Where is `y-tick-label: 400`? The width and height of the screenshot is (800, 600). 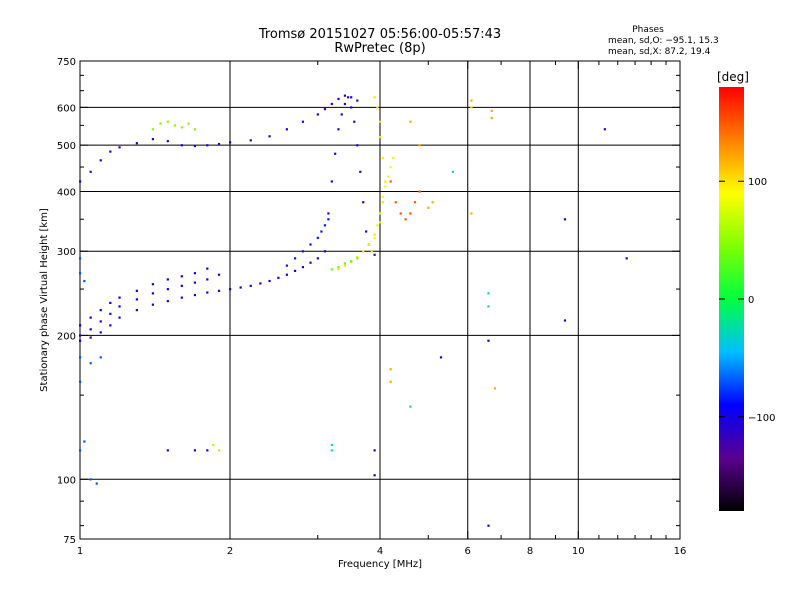 y-tick-label: 400 is located at coordinates (66, 192).